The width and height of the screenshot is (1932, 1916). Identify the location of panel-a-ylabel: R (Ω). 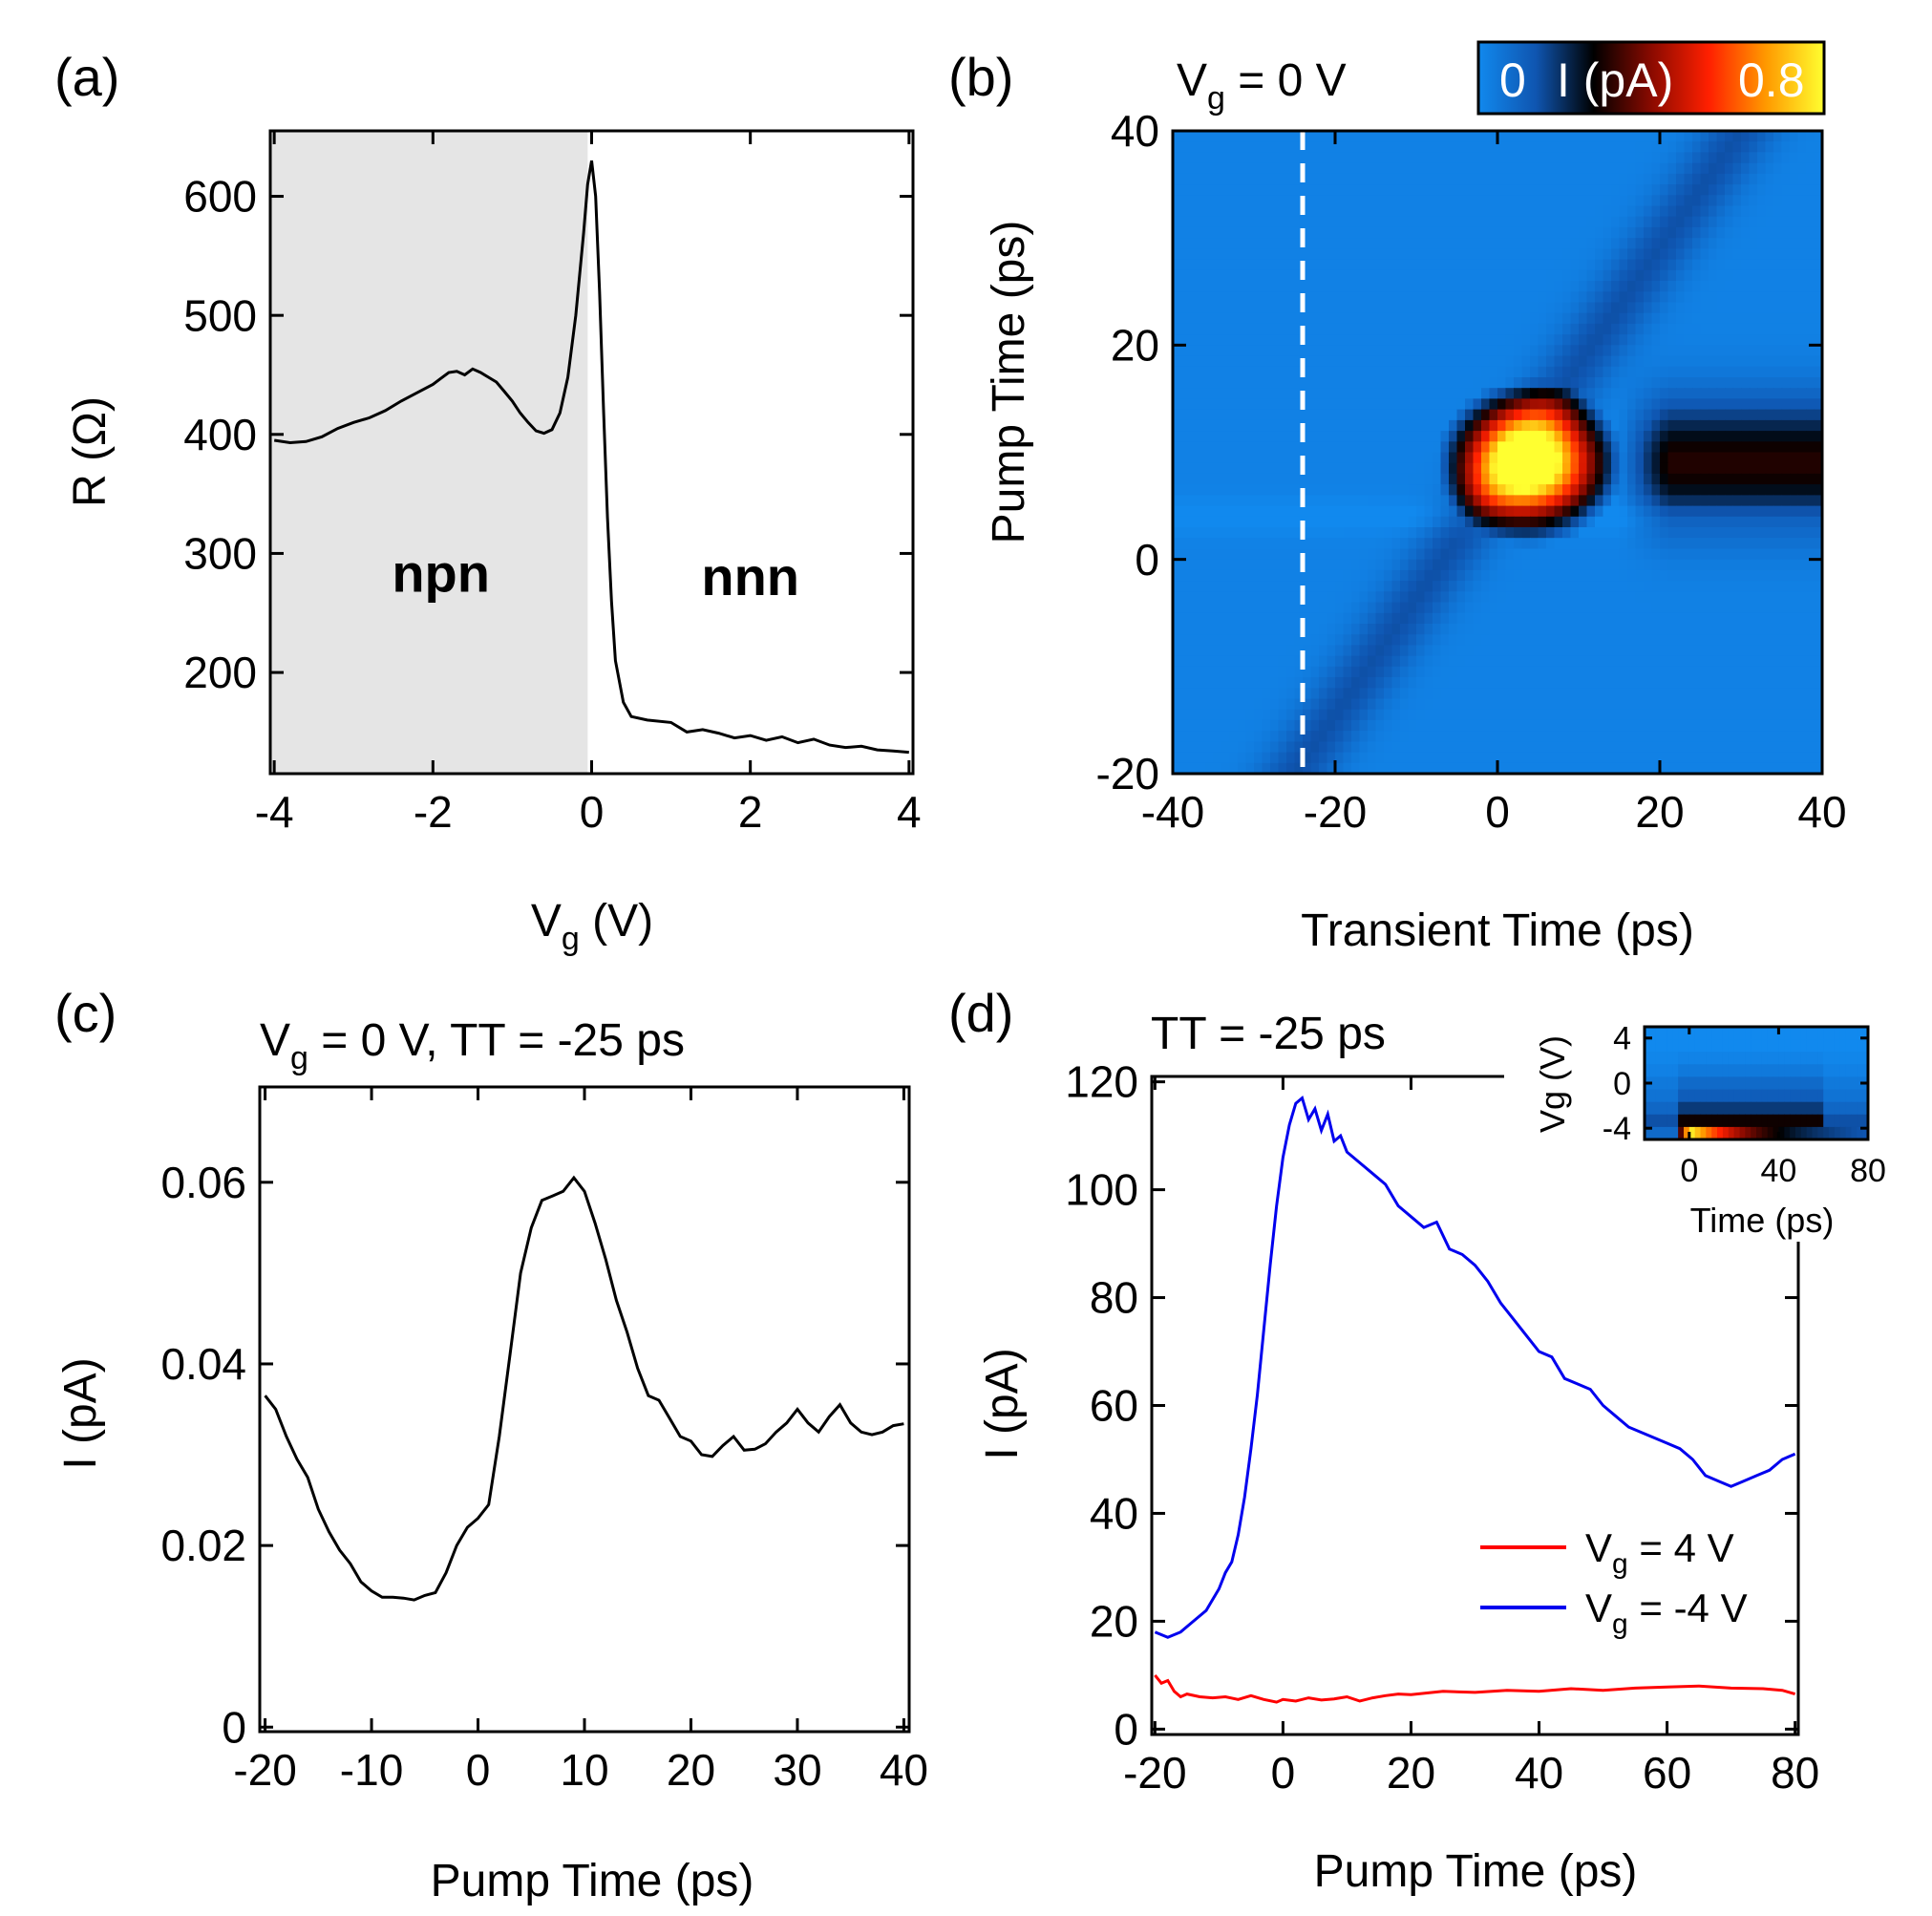
(90, 452).